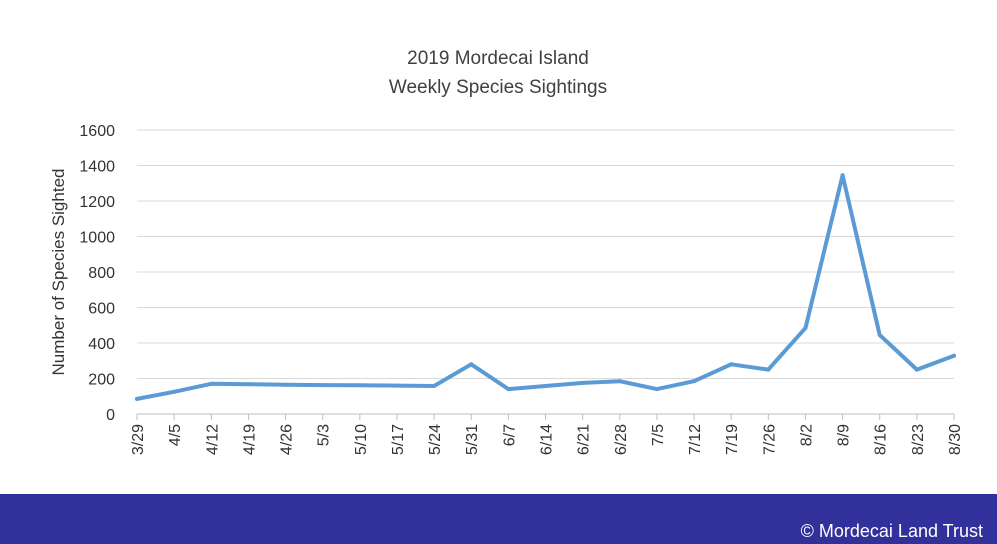 The width and height of the screenshot is (997, 544). What do you see at coordinates (101, 309) in the screenshot?
I see `y-tick-label: 600` at bounding box center [101, 309].